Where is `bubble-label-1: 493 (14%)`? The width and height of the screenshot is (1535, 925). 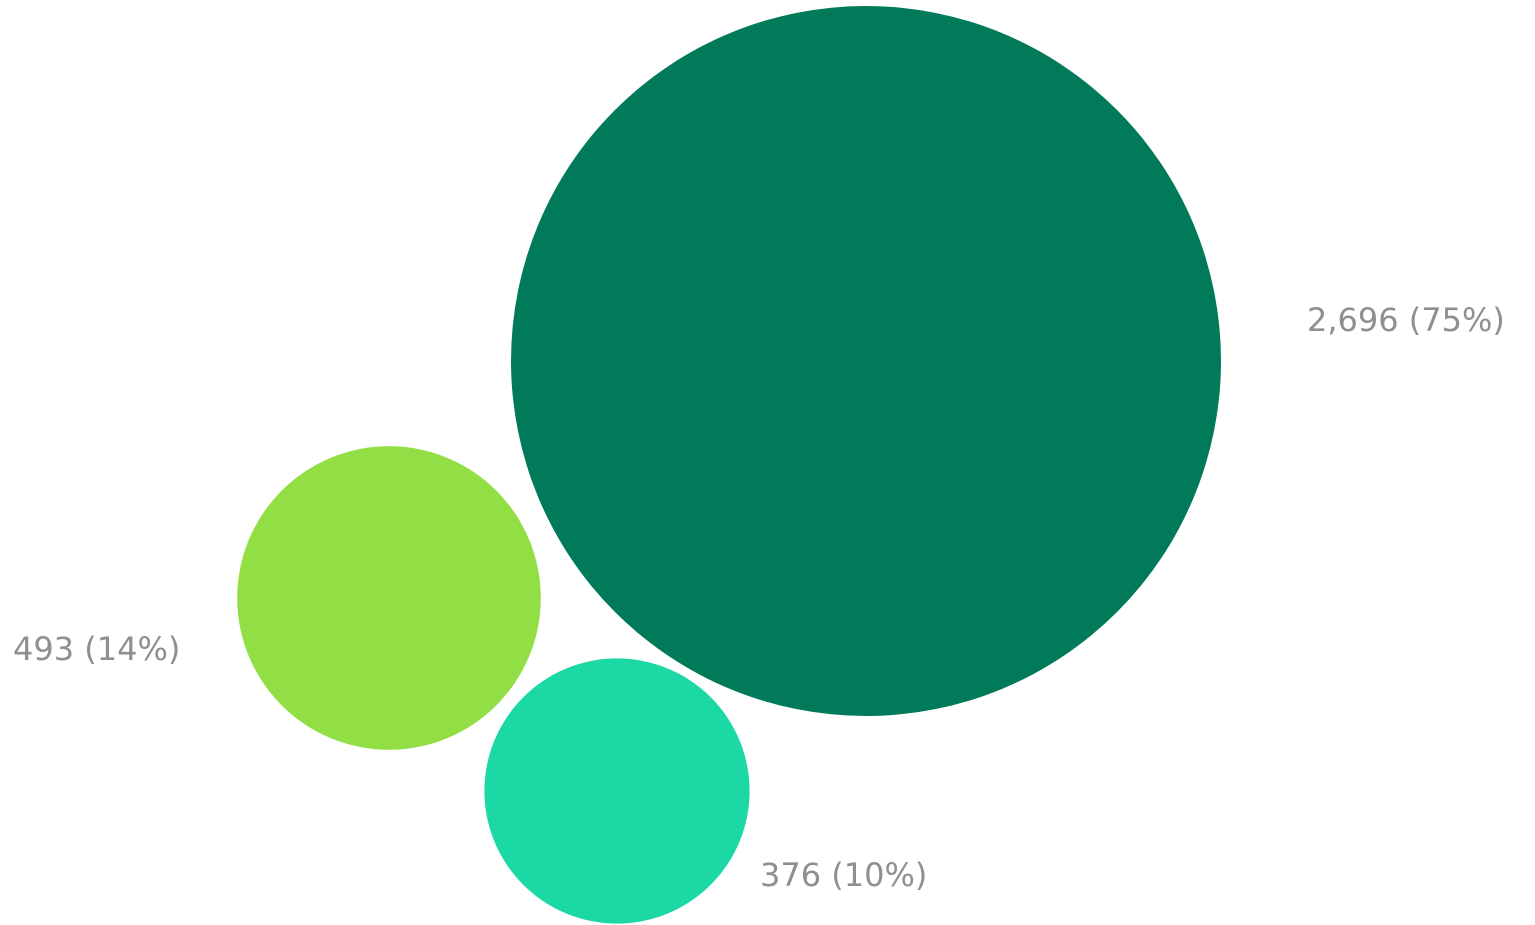 bubble-label-1: 493 (14%) is located at coordinates (96, 649).